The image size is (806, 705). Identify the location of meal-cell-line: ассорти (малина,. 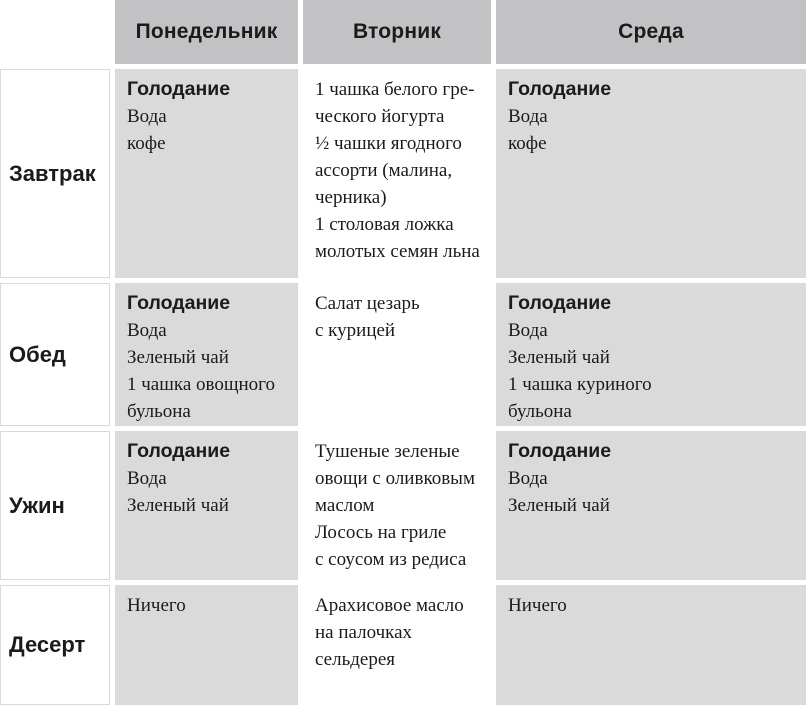
(384, 170).